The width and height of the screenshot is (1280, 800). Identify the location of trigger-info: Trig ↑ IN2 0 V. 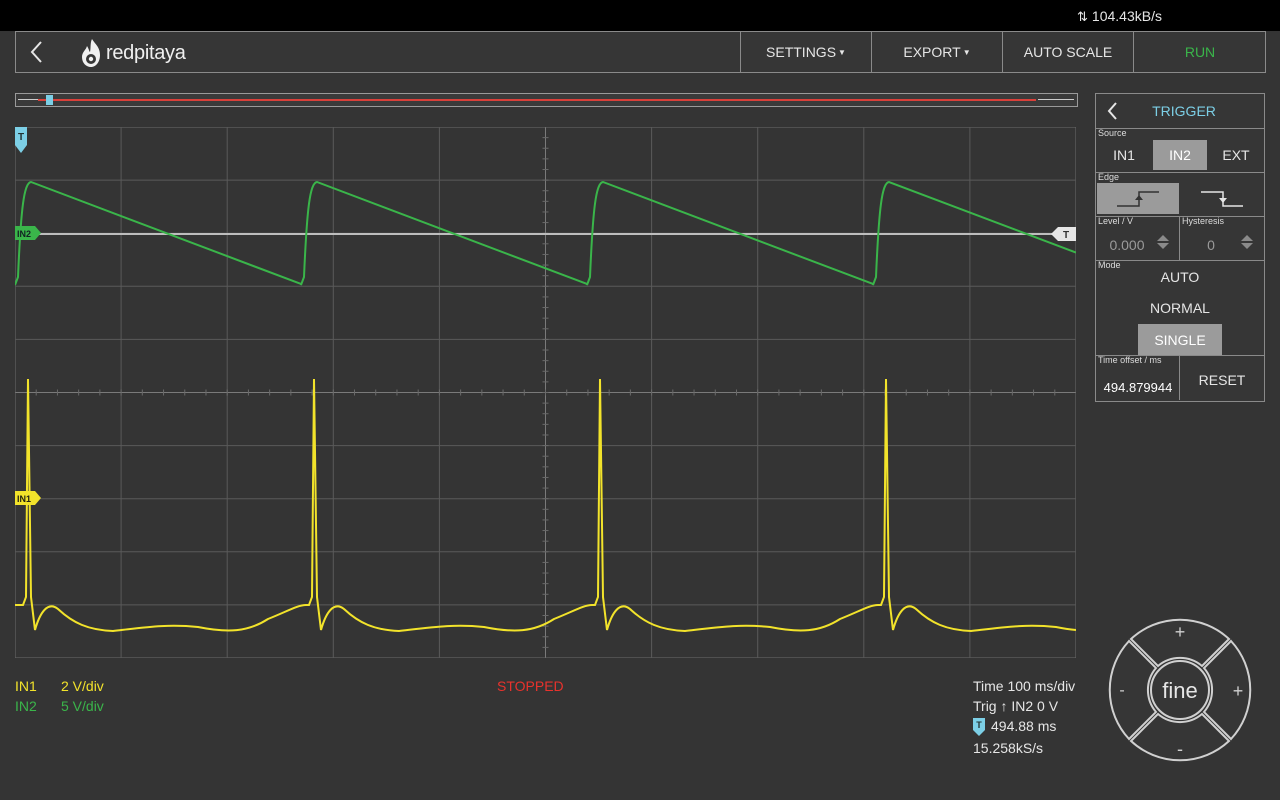
(1016, 706).